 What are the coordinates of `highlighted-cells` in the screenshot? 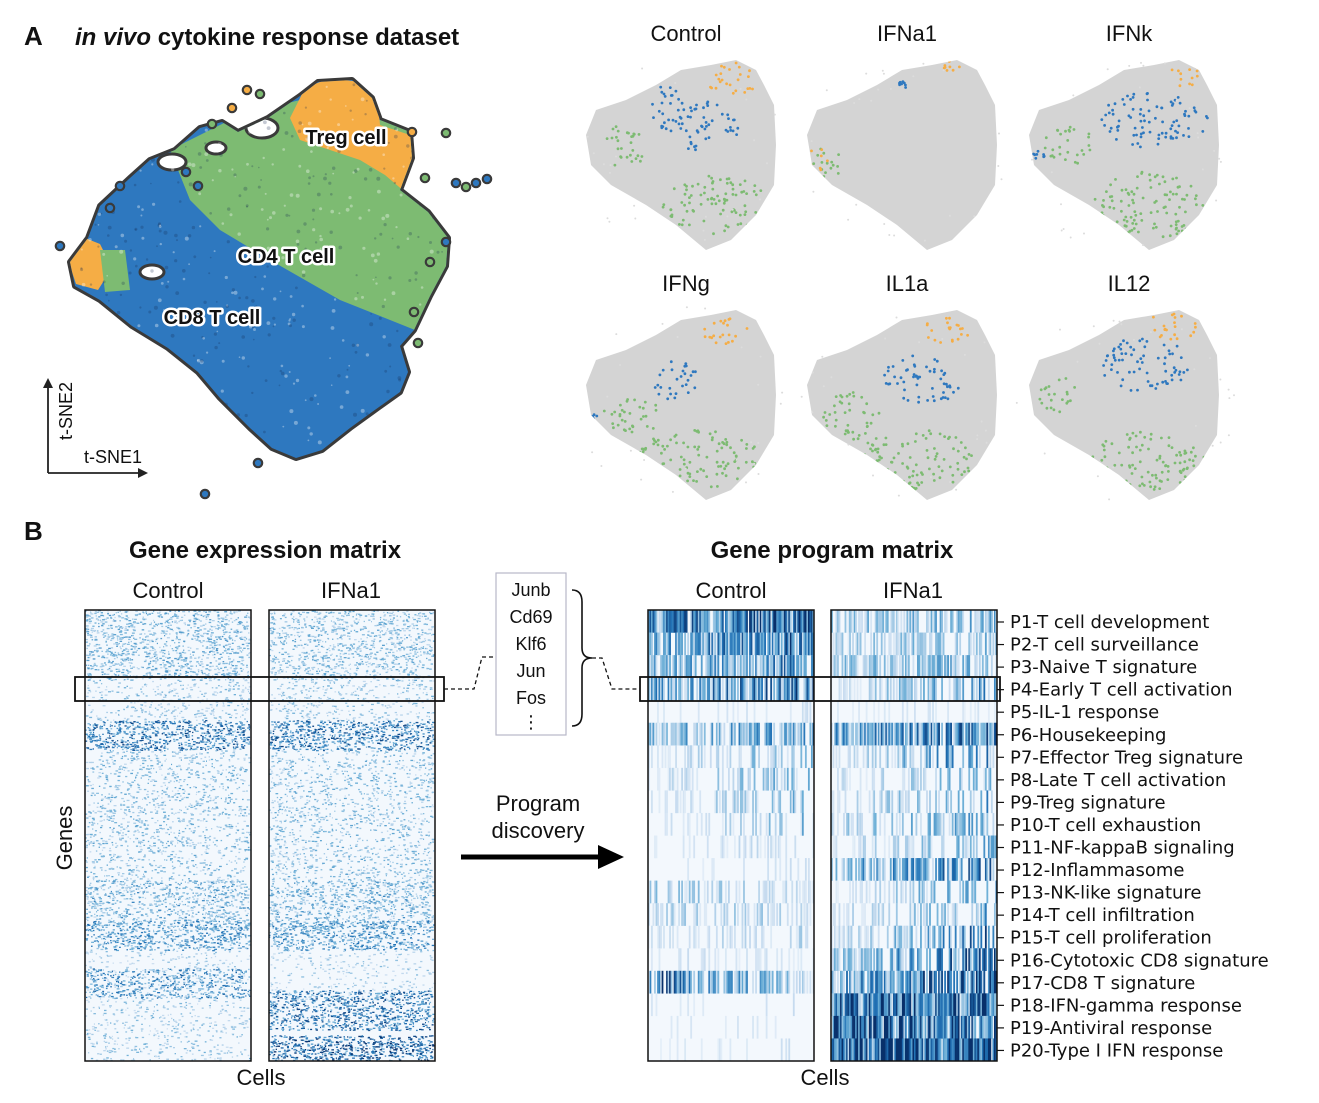 It's located at (687, 148).